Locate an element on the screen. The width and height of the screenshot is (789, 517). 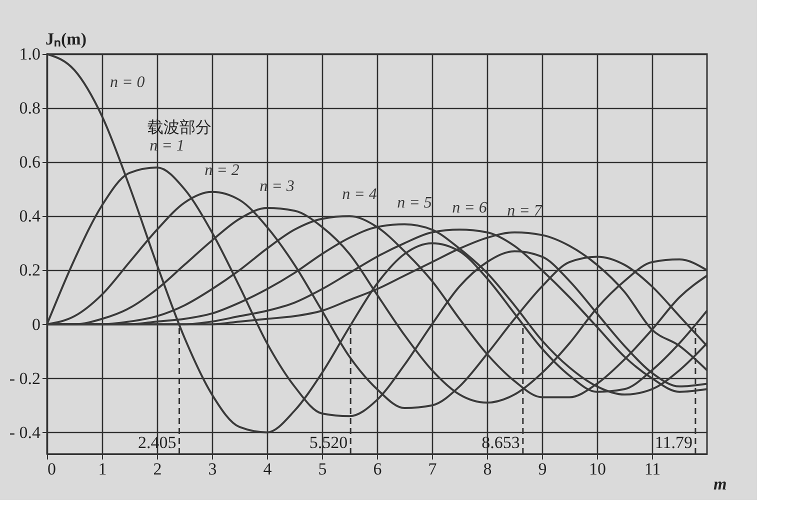
x-tick-label: 1 is located at coordinates (102, 469).